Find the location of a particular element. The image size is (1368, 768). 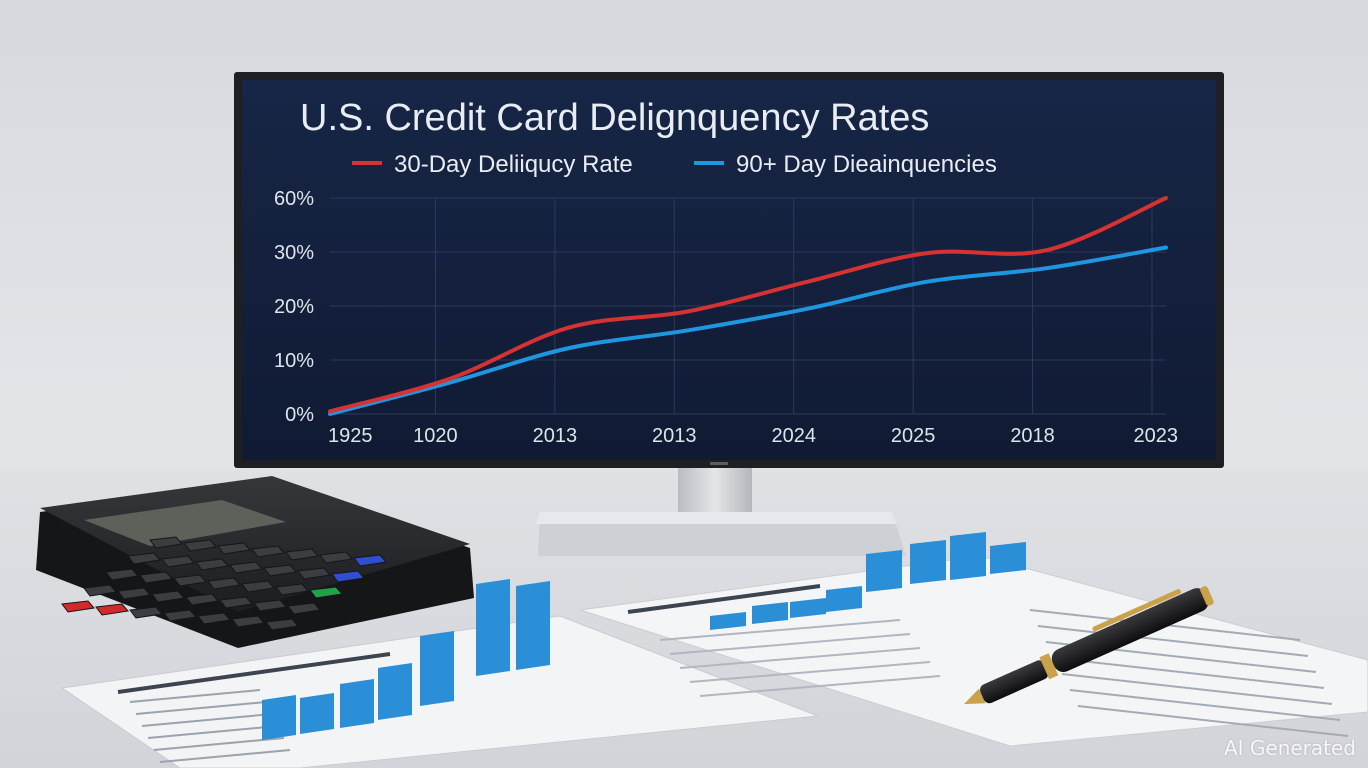

calculator is located at coordinates (255, 562).